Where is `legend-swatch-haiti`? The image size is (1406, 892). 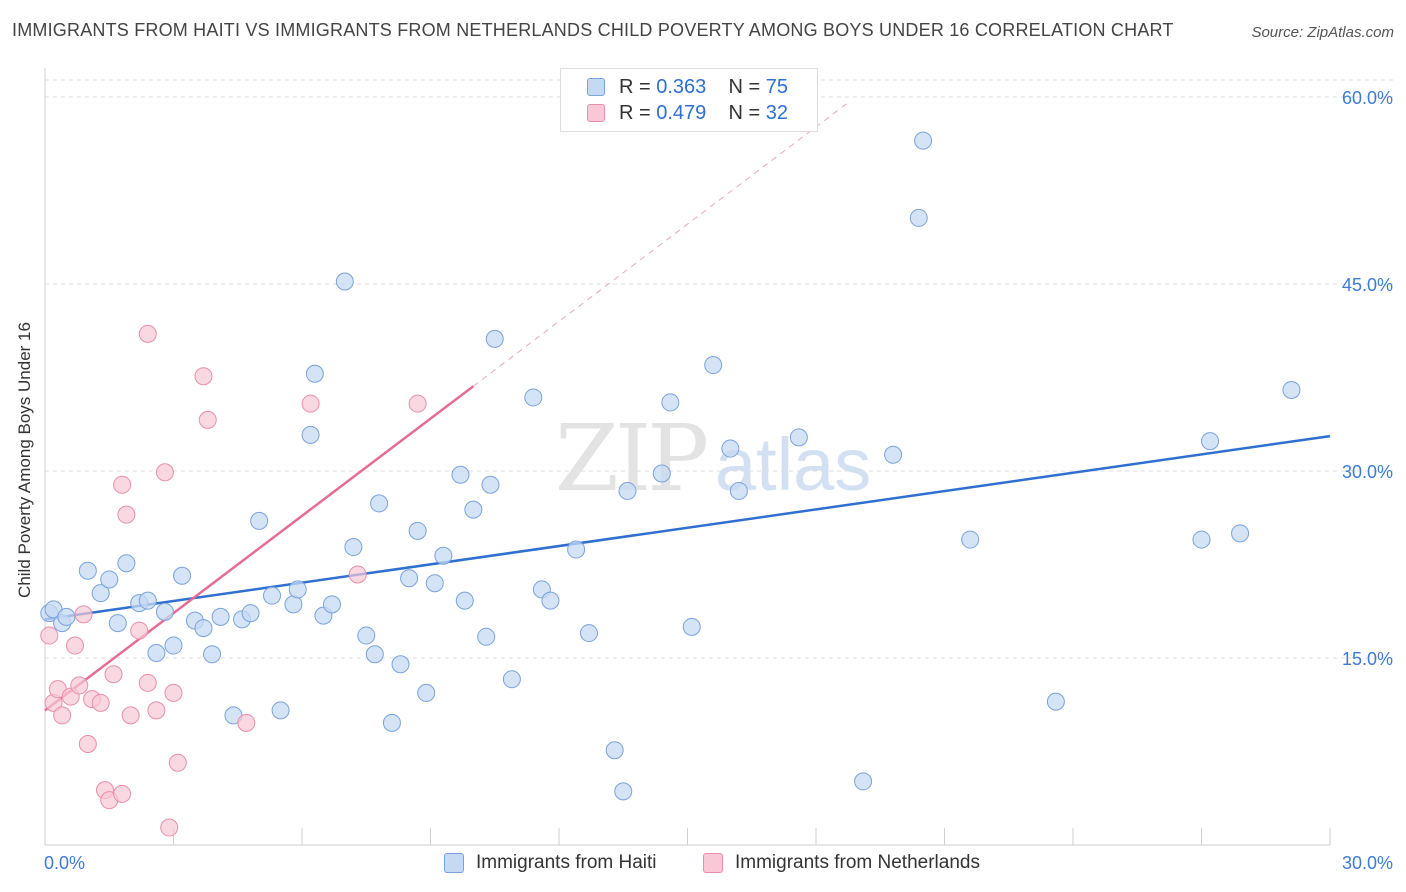
legend-swatch-haiti is located at coordinates (596, 87).